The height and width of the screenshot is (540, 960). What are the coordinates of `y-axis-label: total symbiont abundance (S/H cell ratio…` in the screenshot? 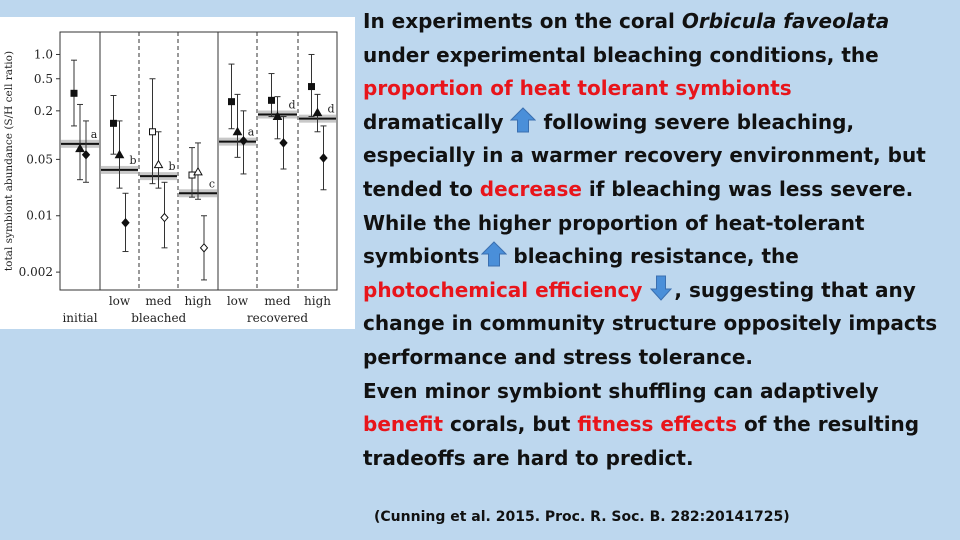 It's located at (9, 161).